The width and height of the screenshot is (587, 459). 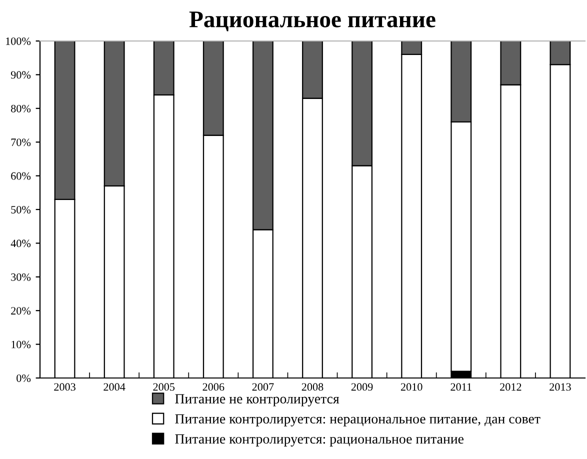 What do you see at coordinates (21, 142) in the screenshot?
I see `y-tick-label: 70%` at bounding box center [21, 142].